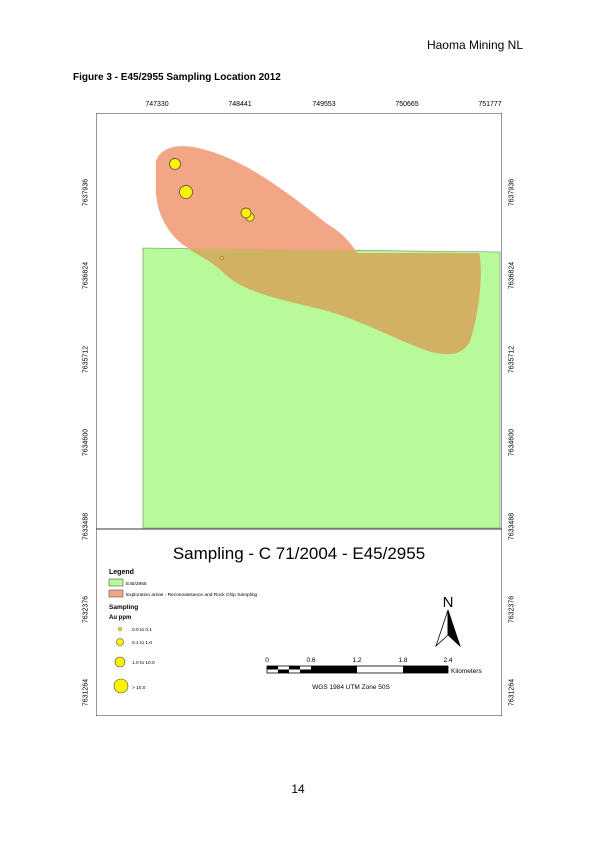  I want to click on y-tick-left: 7631264, so click(86, 692).